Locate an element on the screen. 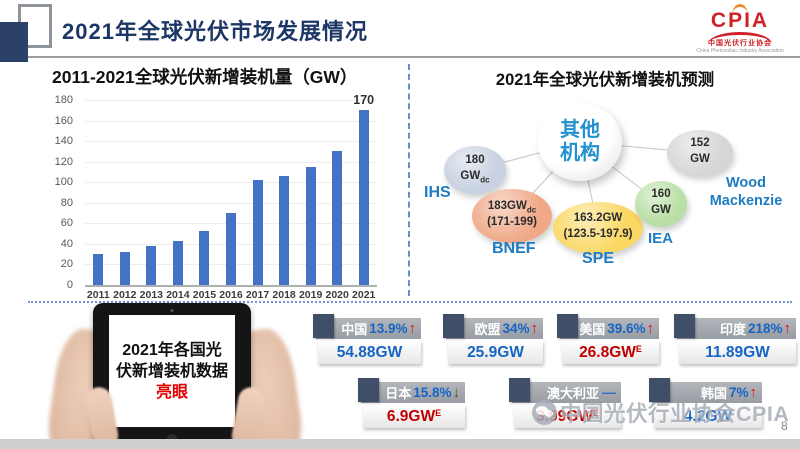 This screenshot has height=449, width=800. x-tick-label: 2020 is located at coordinates (337, 295).